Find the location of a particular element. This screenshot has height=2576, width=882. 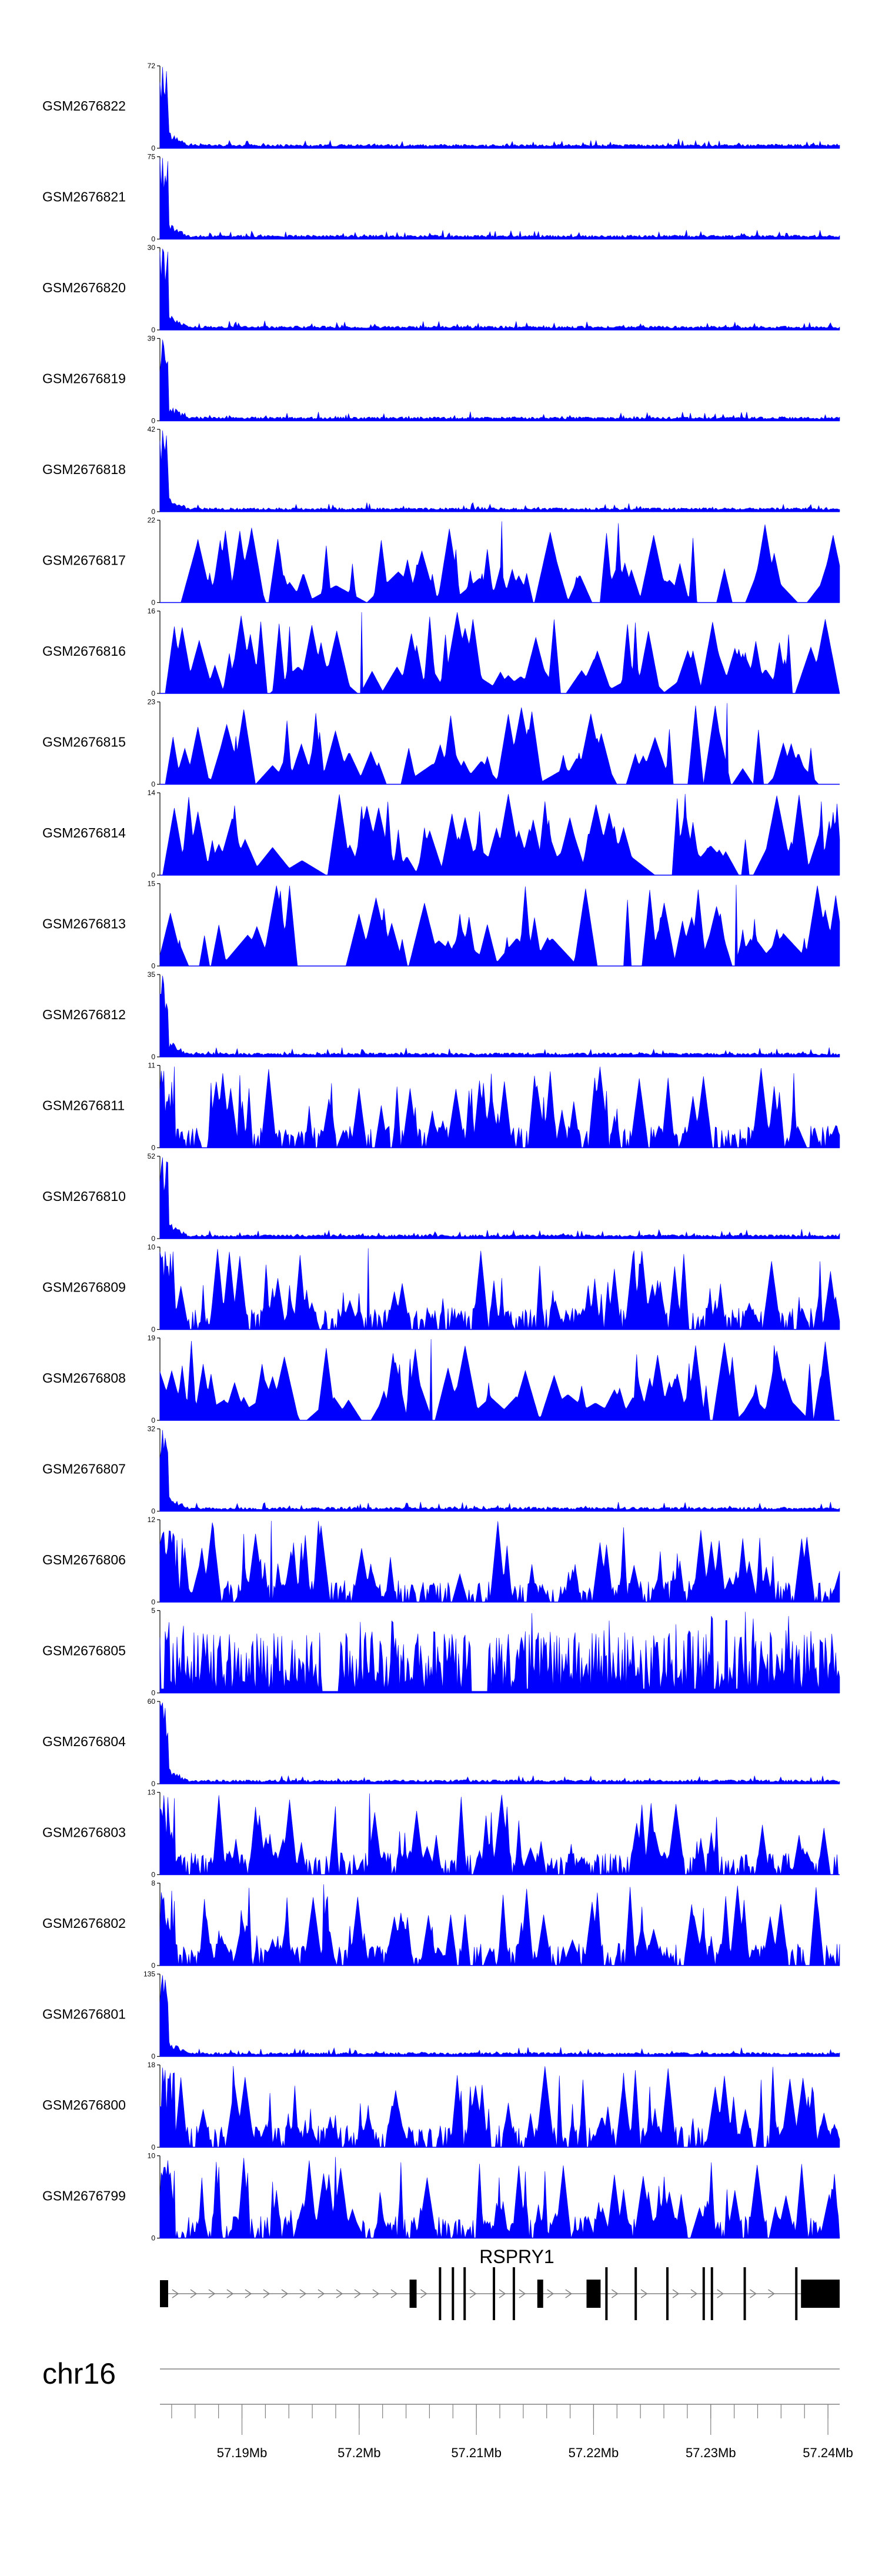

gene-track: RSPRY1 is located at coordinates (500, 2283).